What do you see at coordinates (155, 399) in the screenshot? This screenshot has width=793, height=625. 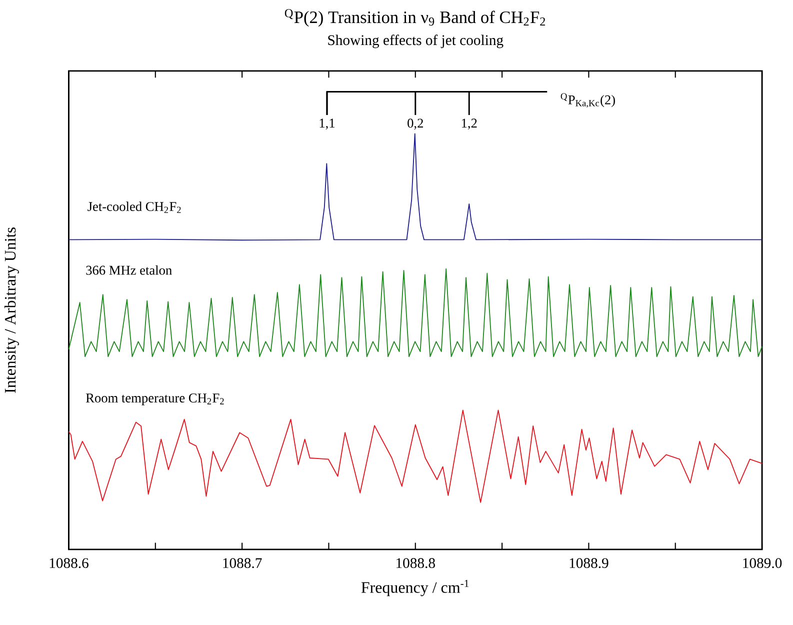 I see `text: Room temperature CH$_{2}$F$_{2}$` at bounding box center [155, 399].